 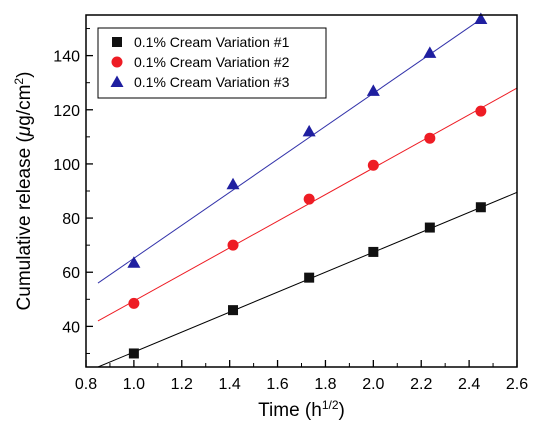 What do you see at coordinates (342, 410) in the screenshot?
I see `x-axis-title-tail: )` at bounding box center [342, 410].